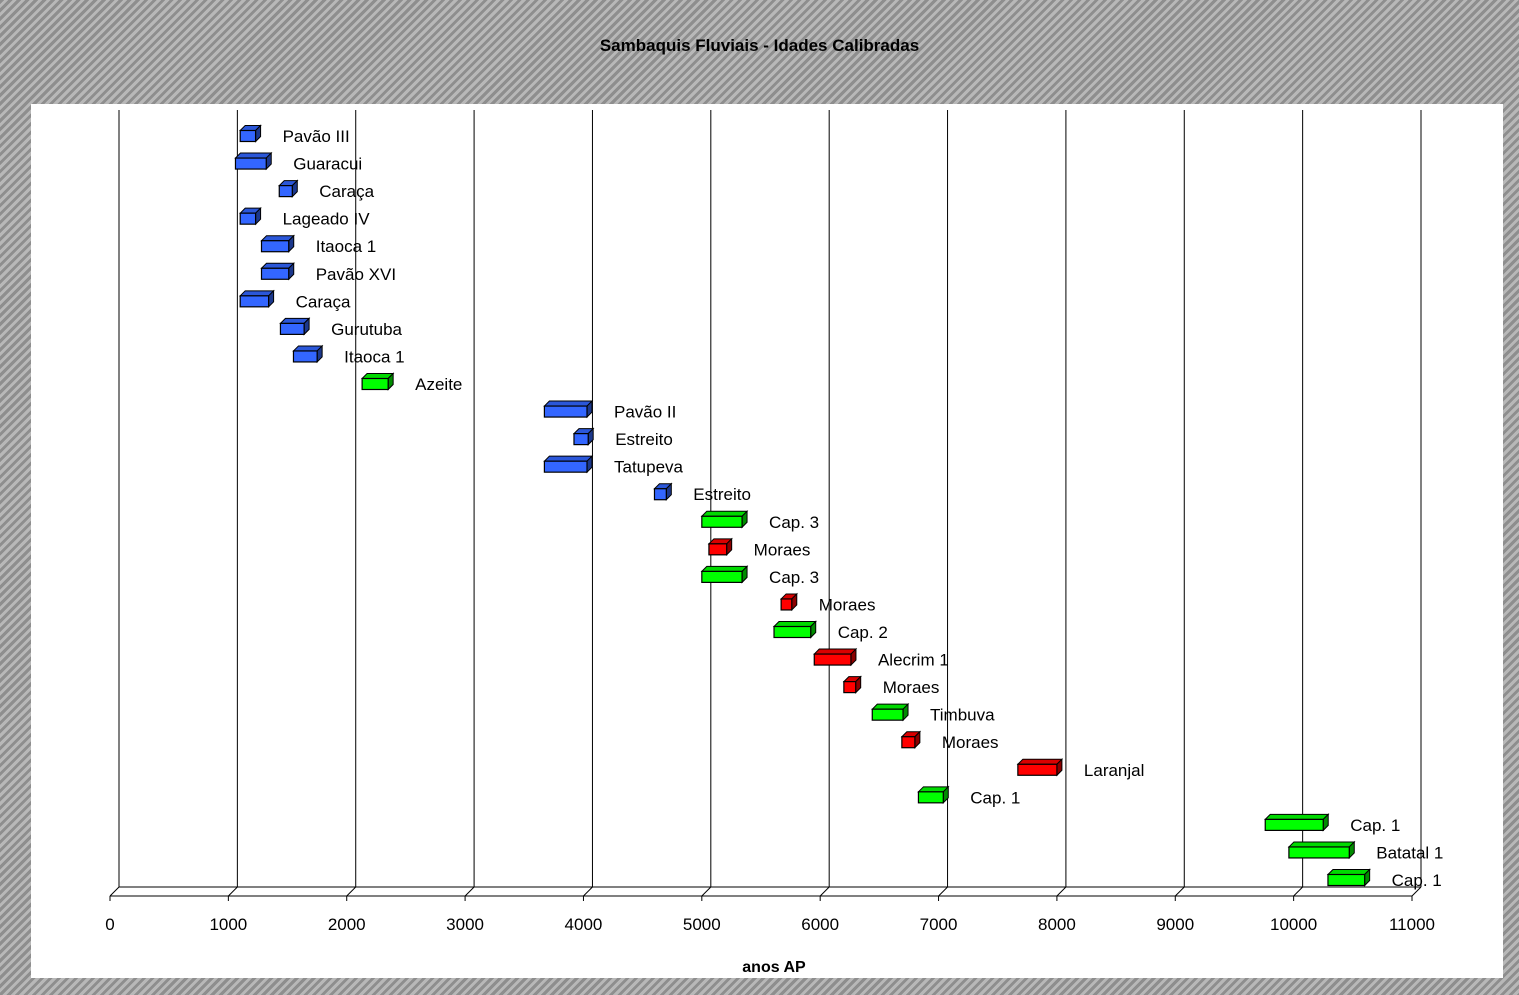 Image resolution: width=1519 pixels, height=995 pixels. What do you see at coordinates (327, 219) in the screenshot?
I see `bar-label: Lageado IV` at bounding box center [327, 219].